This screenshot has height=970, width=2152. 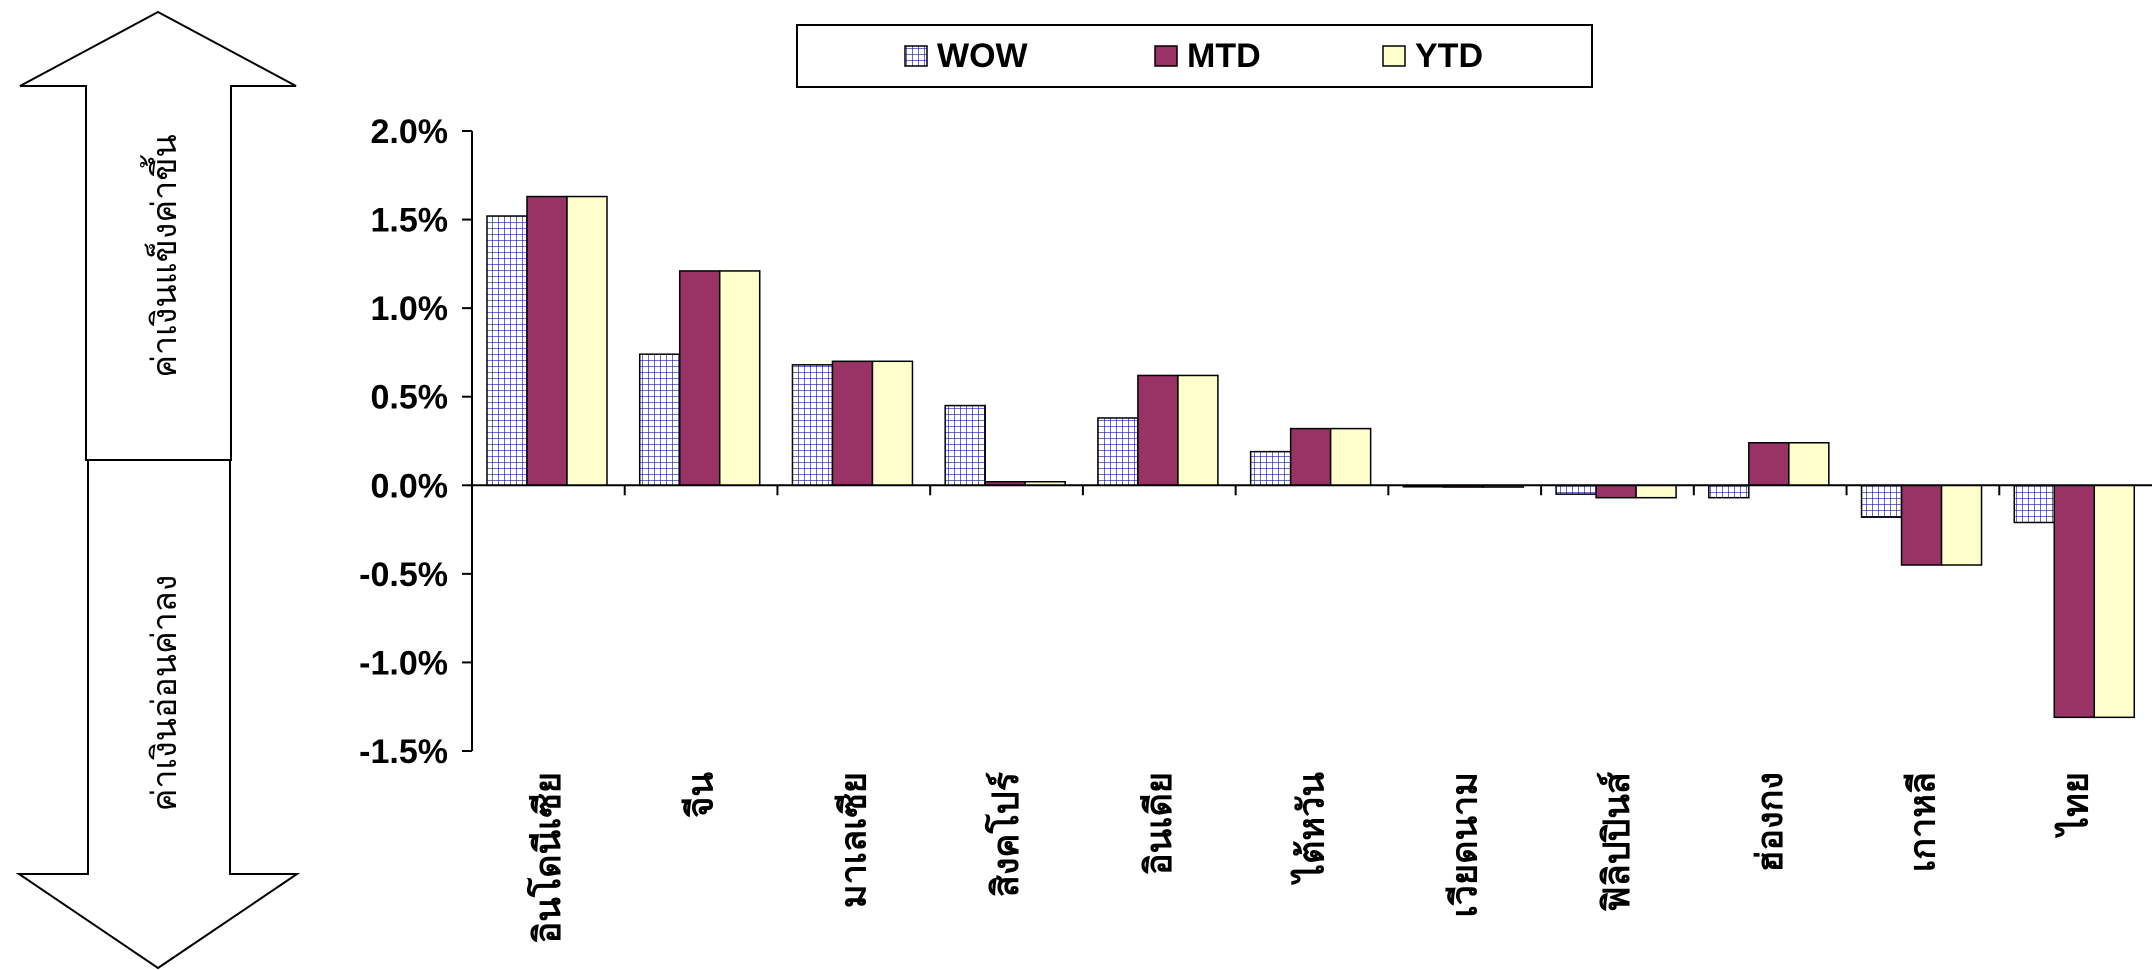 I want to click on category-label: อินเดีย, so click(x=1159, y=823).